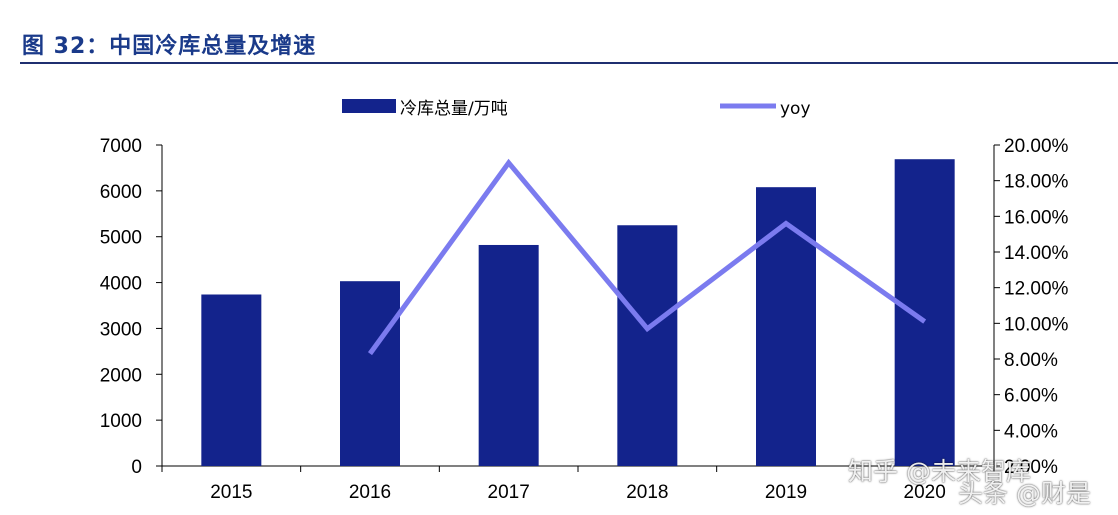  Describe the element at coordinates (454, 109) in the screenshot. I see `legend-bar-label: 冷库总量/万吨` at that location.